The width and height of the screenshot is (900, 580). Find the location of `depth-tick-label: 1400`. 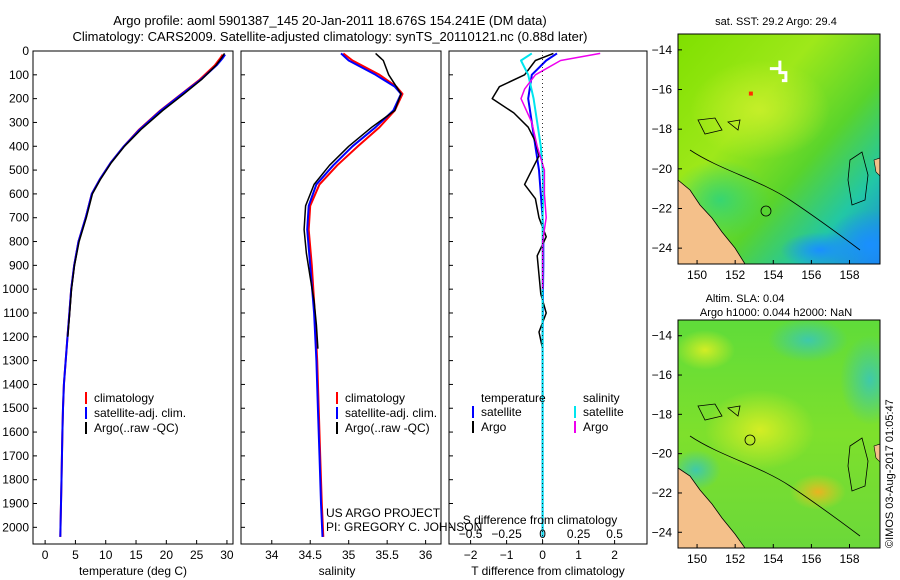

depth-tick-label: 1400 is located at coordinates (15, 384).